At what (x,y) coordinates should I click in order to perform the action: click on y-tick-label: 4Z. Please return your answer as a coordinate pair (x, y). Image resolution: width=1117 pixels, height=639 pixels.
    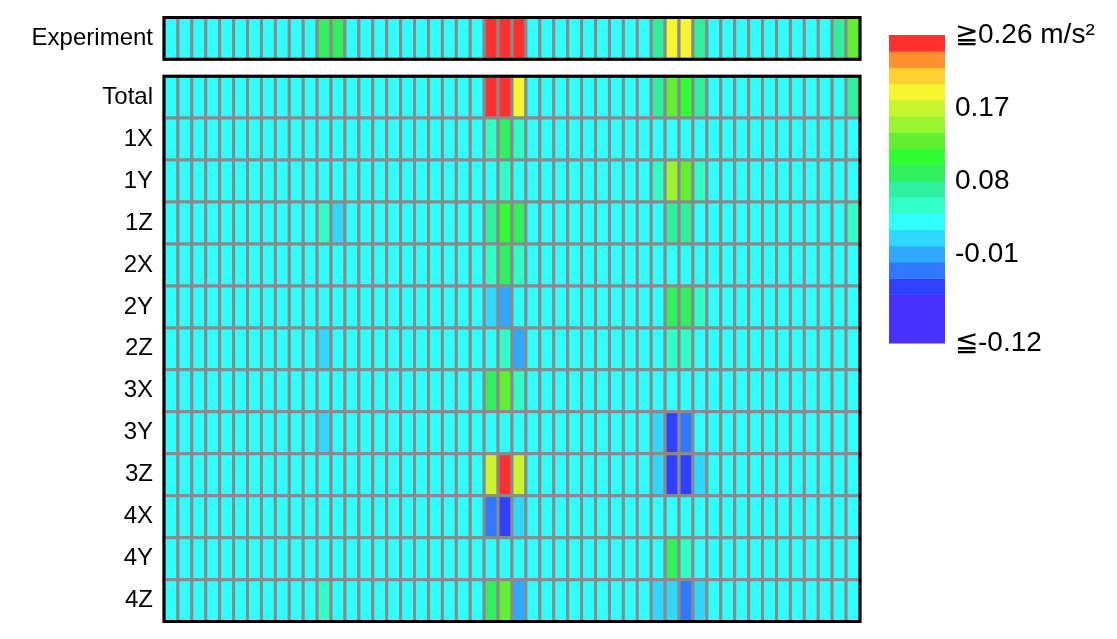
    Looking at the image, I should click on (138, 599).